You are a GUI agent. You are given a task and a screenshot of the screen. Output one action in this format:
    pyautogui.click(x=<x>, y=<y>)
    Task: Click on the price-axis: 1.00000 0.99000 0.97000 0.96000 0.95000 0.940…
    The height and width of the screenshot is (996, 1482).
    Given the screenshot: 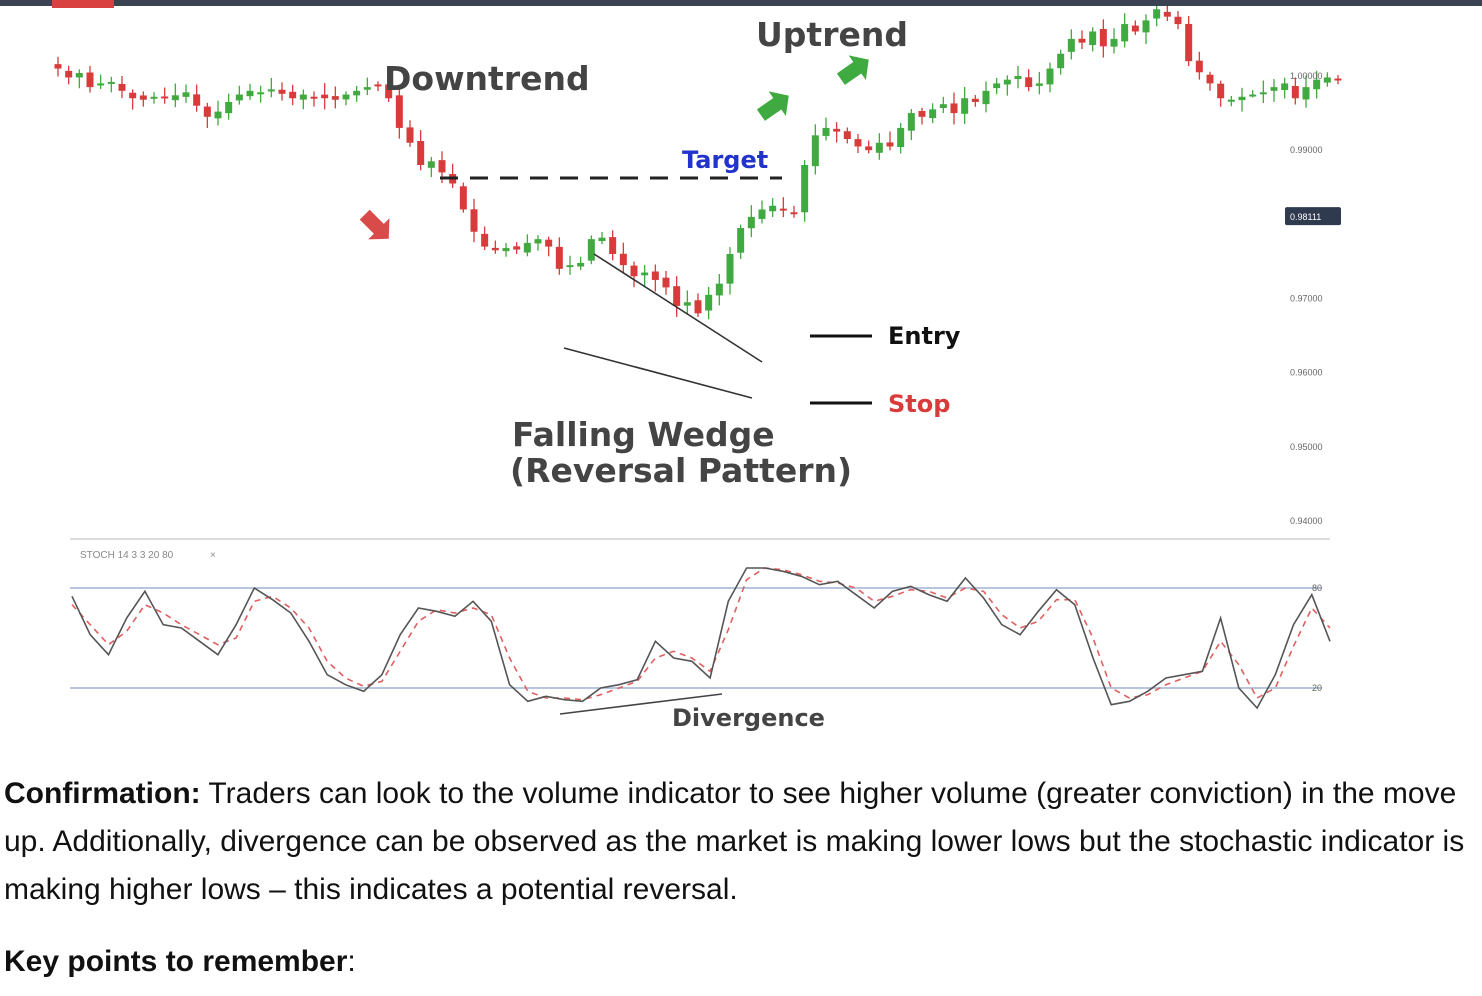 What is the action you would take?
    pyautogui.click(x=1313, y=298)
    